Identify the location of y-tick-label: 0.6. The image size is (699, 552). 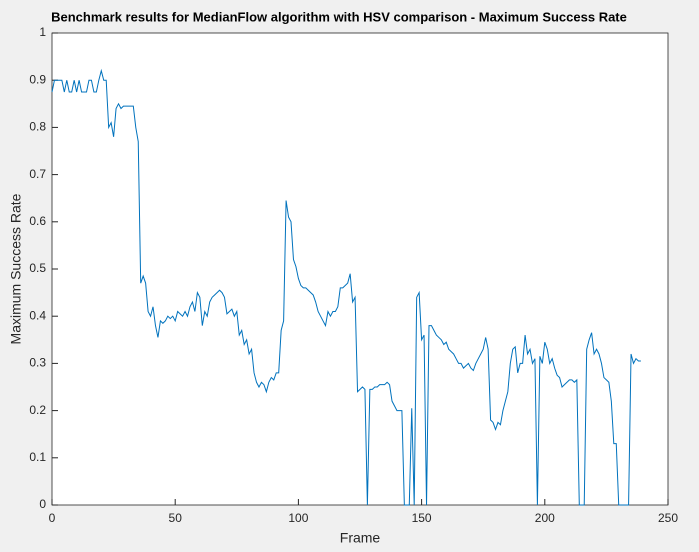
(37, 221).